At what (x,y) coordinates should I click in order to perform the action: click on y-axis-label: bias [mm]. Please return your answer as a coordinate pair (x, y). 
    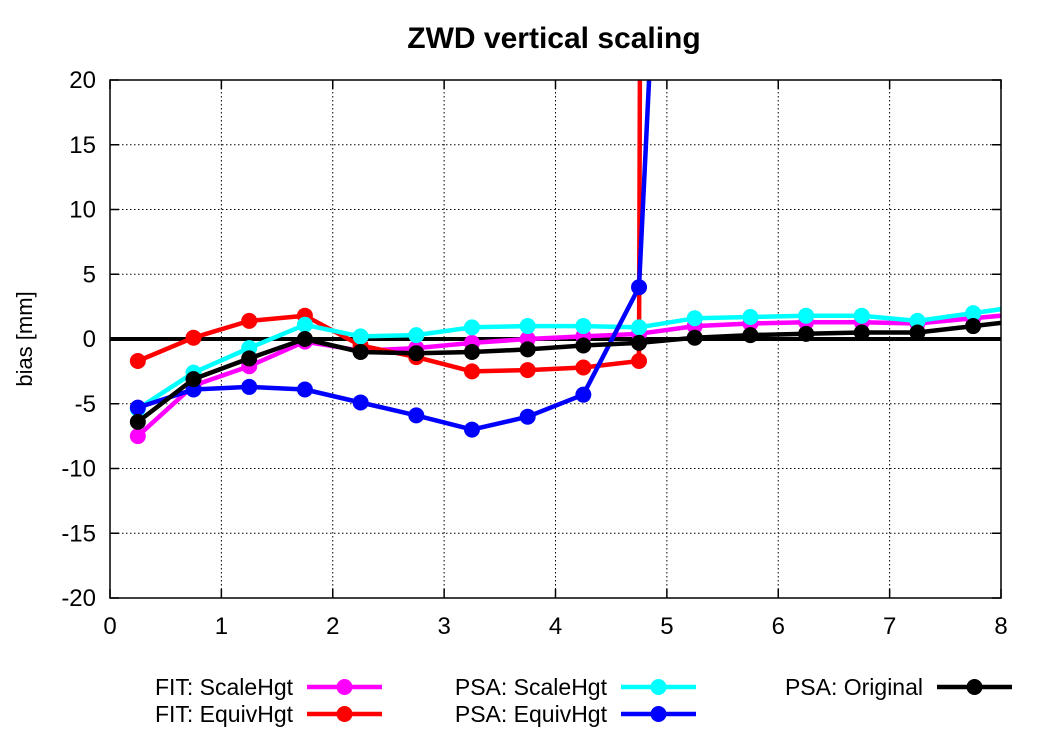
    Looking at the image, I should click on (24, 338).